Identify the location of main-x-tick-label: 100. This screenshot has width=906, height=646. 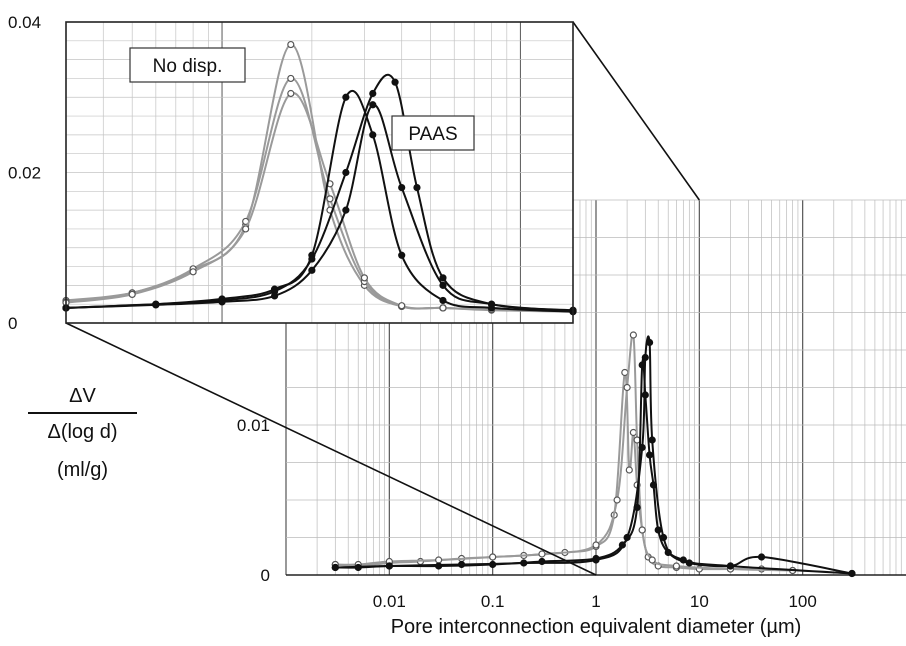
(802, 601).